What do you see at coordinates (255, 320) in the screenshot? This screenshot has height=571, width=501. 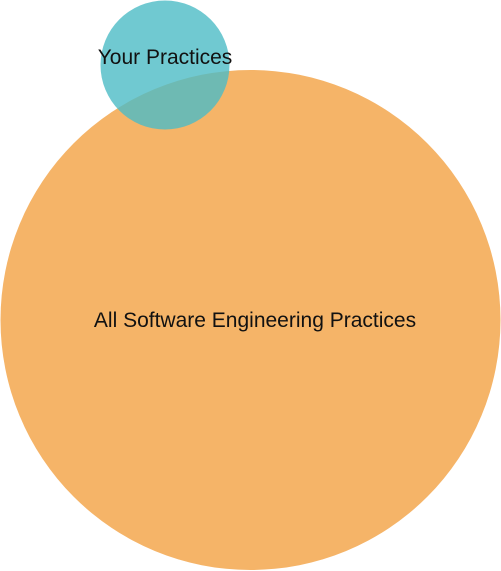 I see `all-practices-label: All Software Engineering Practices` at bounding box center [255, 320].